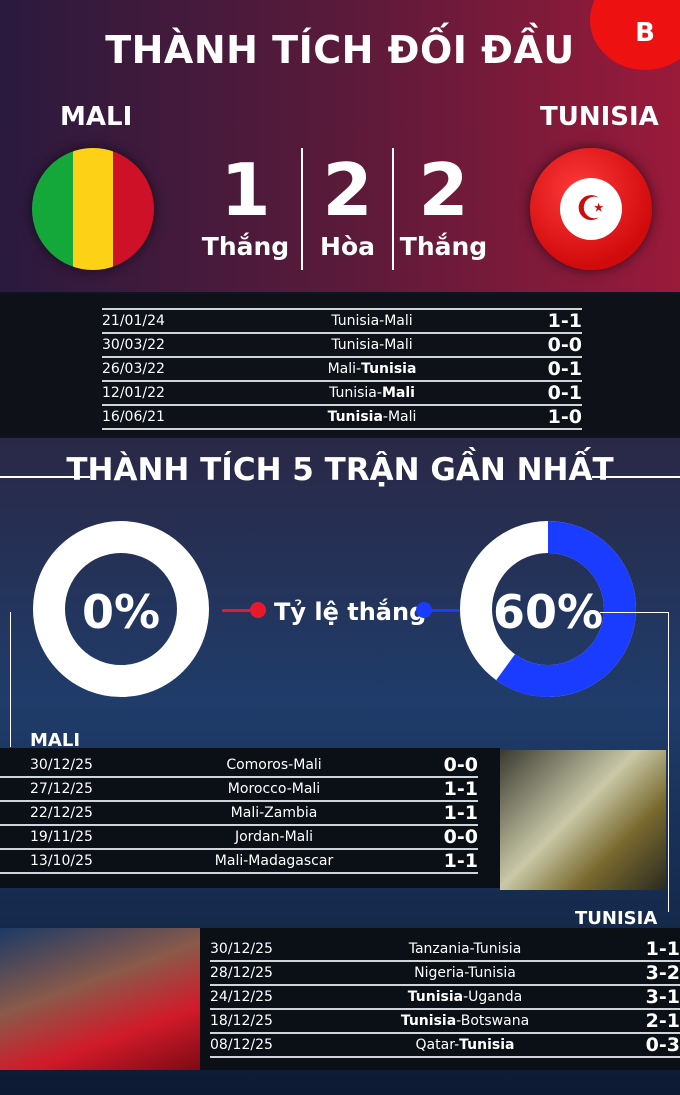 Image resolution: width=680 pixels, height=1095 pixels. I want to click on match-row: 30/12/25 Comoros-Mali 0-0, so click(239, 766).